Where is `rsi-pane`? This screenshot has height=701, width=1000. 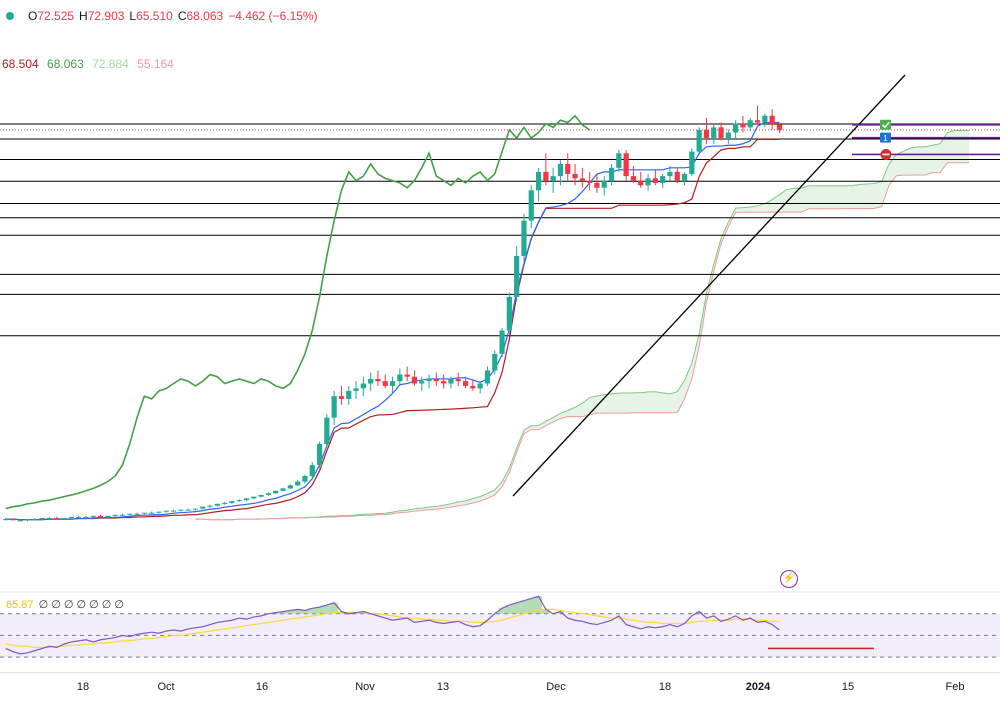 rsi-pane is located at coordinates (500, 624).